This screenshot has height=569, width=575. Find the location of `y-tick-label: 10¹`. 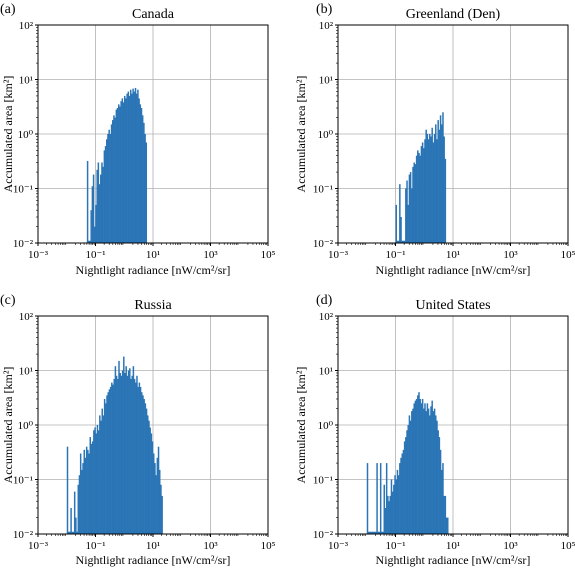

y-tick-label: 10¹ is located at coordinates (26, 372).